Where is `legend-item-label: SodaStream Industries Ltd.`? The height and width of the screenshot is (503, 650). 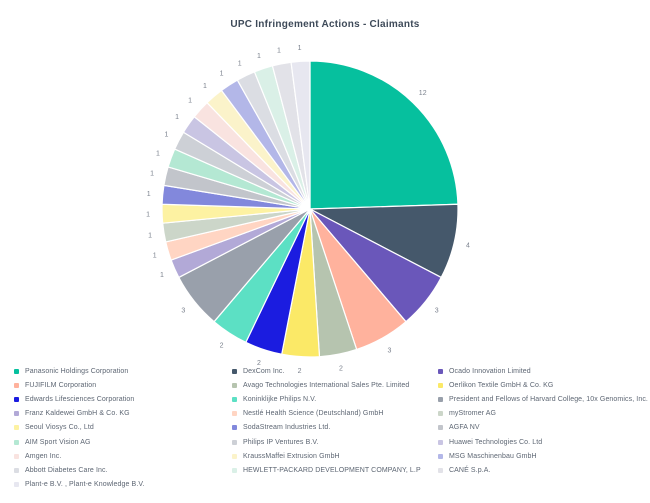 legend-item-label: SodaStream Industries Ltd. is located at coordinates (287, 428).